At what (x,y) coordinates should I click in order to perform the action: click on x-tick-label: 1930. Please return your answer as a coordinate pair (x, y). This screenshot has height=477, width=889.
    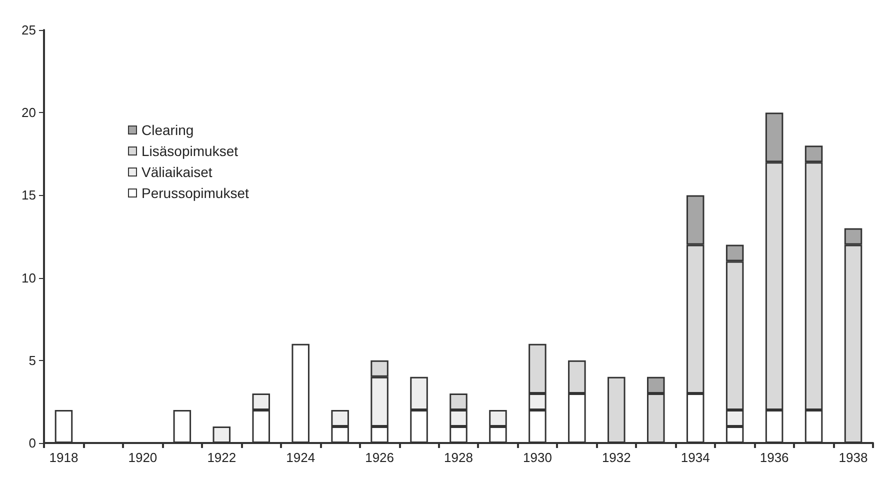
    Looking at the image, I should click on (537, 457).